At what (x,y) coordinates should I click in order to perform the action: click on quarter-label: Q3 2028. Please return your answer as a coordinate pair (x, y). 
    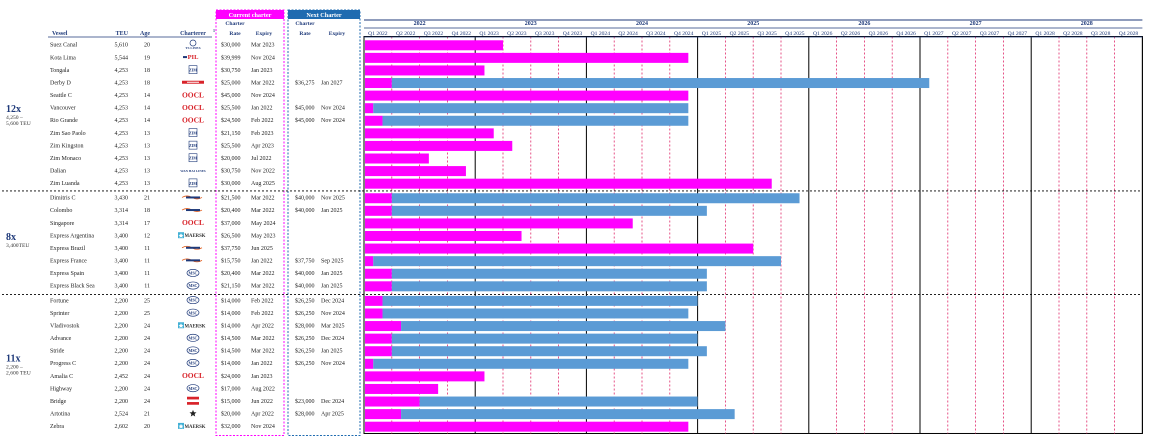
    Looking at the image, I should click on (1101, 34).